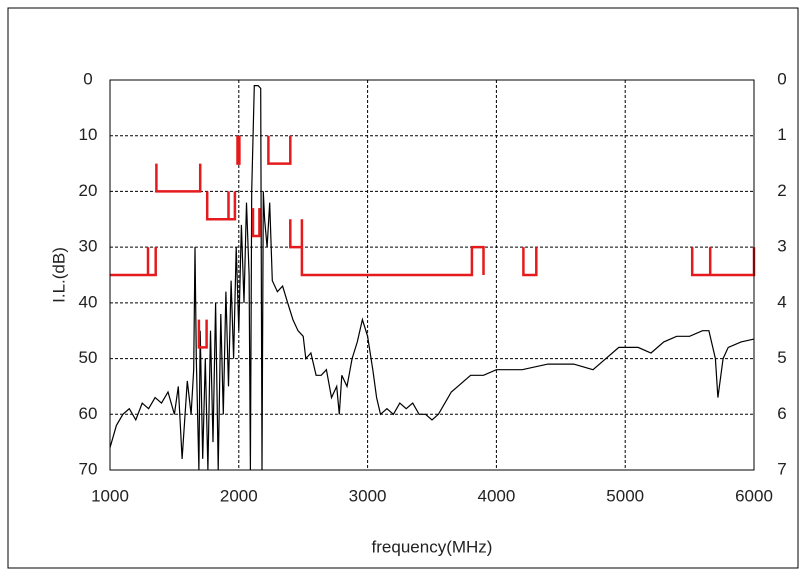 The image size is (806, 576). Describe the element at coordinates (88, 468) in the screenshot. I see `y-tick-label: 70` at that location.